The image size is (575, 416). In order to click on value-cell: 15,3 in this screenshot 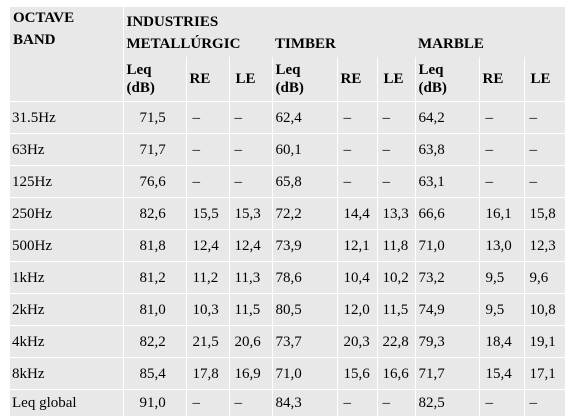, I will do `click(251, 213)`.